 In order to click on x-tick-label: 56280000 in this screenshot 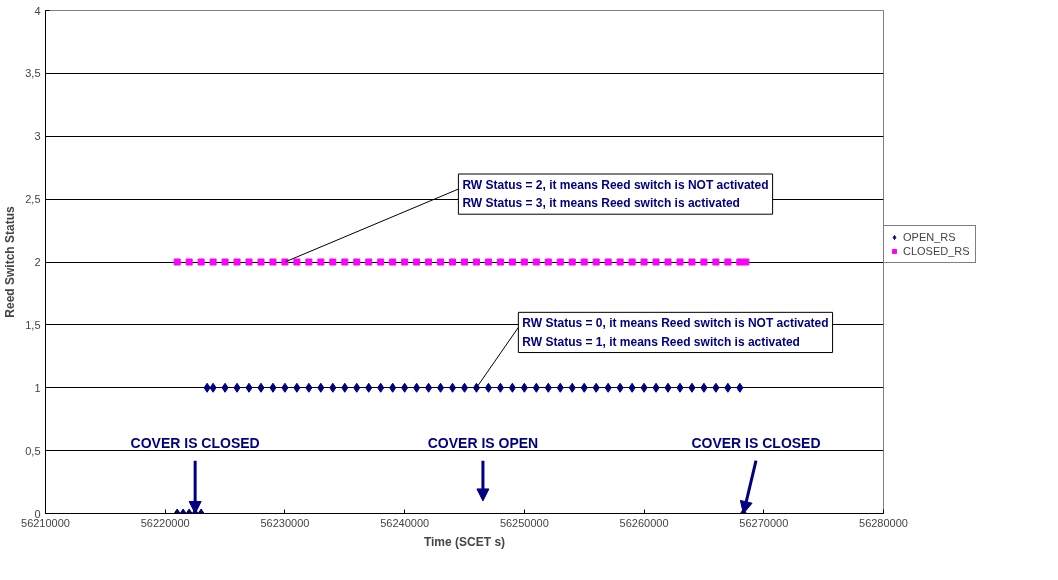, I will do `click(883, 522)`.